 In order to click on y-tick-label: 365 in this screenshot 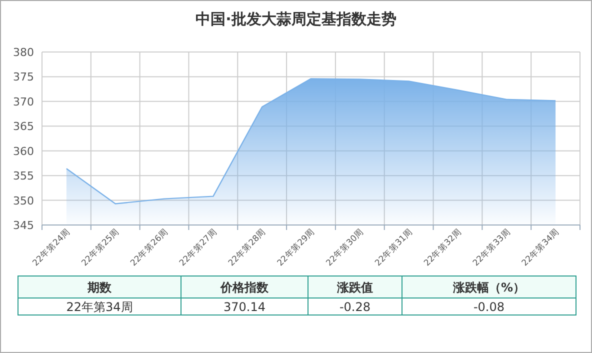, I will do `click(23, 127)`.